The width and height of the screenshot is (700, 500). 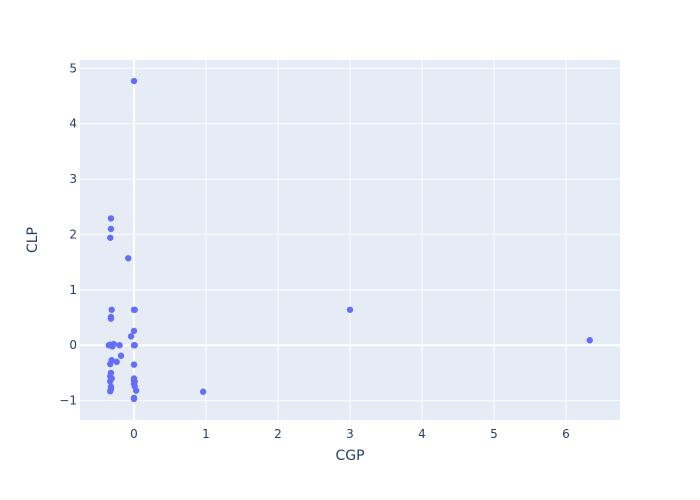 I want to click on y-tick-label: −1, so click(x=68, y=401).